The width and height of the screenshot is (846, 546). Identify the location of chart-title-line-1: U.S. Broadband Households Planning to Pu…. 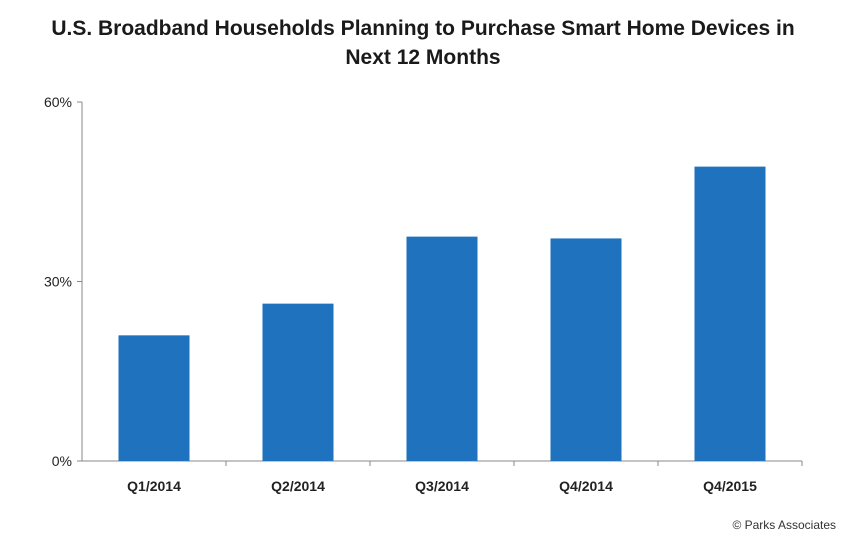
(423, 28).